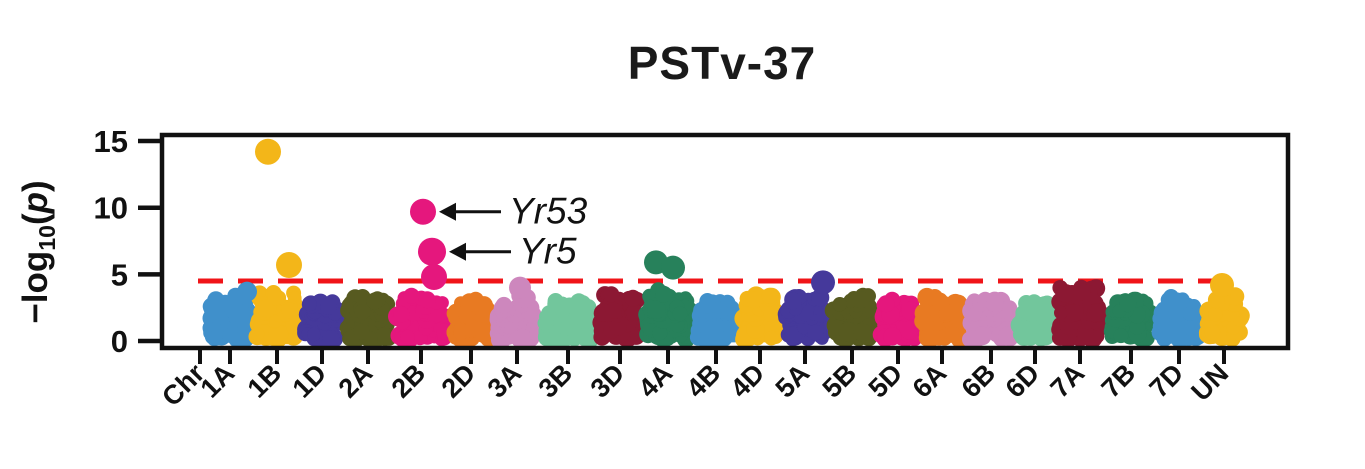  Describe the element at coordinates (420, 318) in the screenshot. I see `cluster-2B` at that location.